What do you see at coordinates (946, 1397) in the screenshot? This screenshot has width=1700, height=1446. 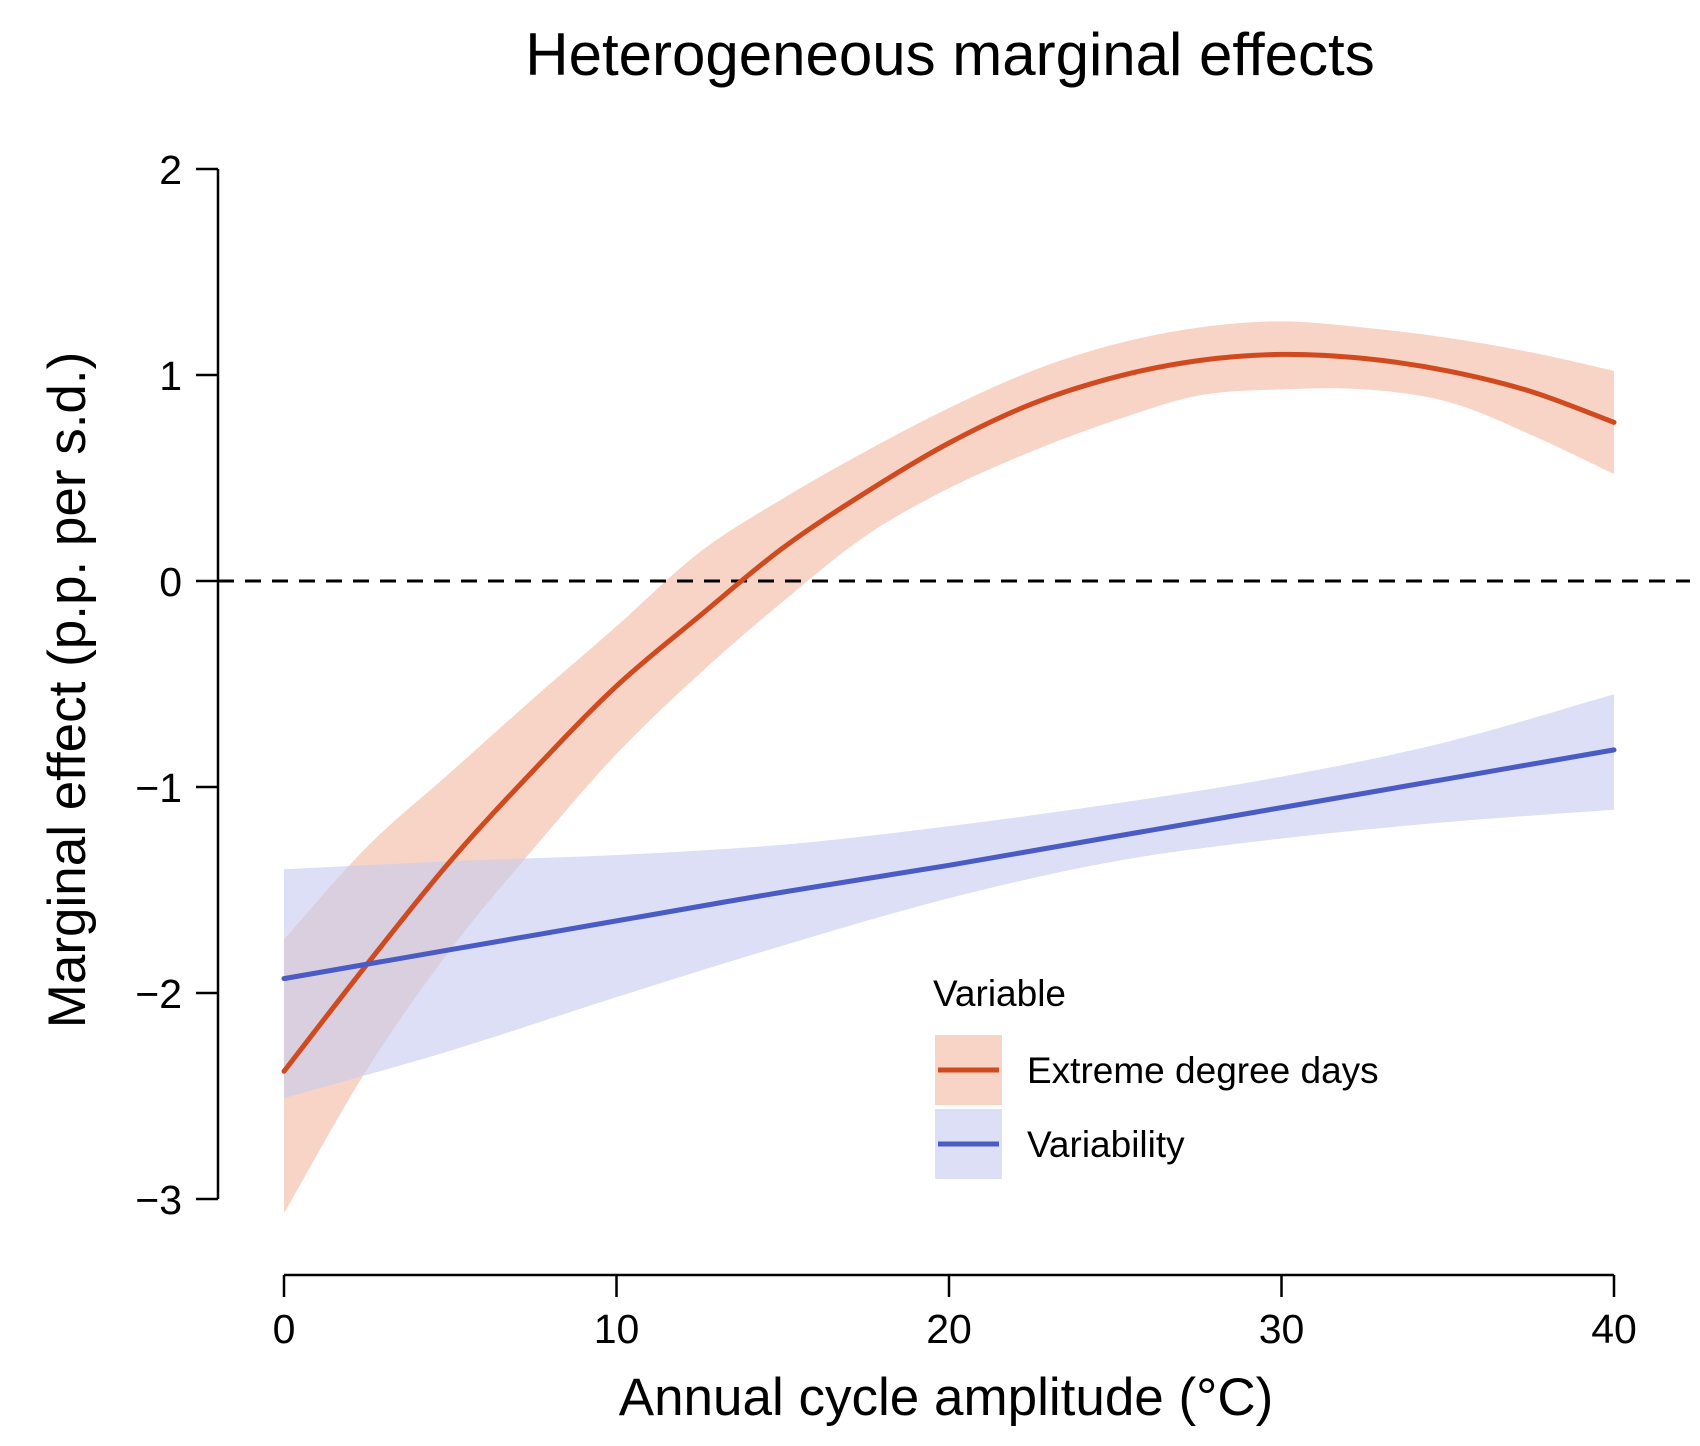 I see `x-axis-label: Annual cycle amplitude (°C)` at bounding box center [946, 1397].